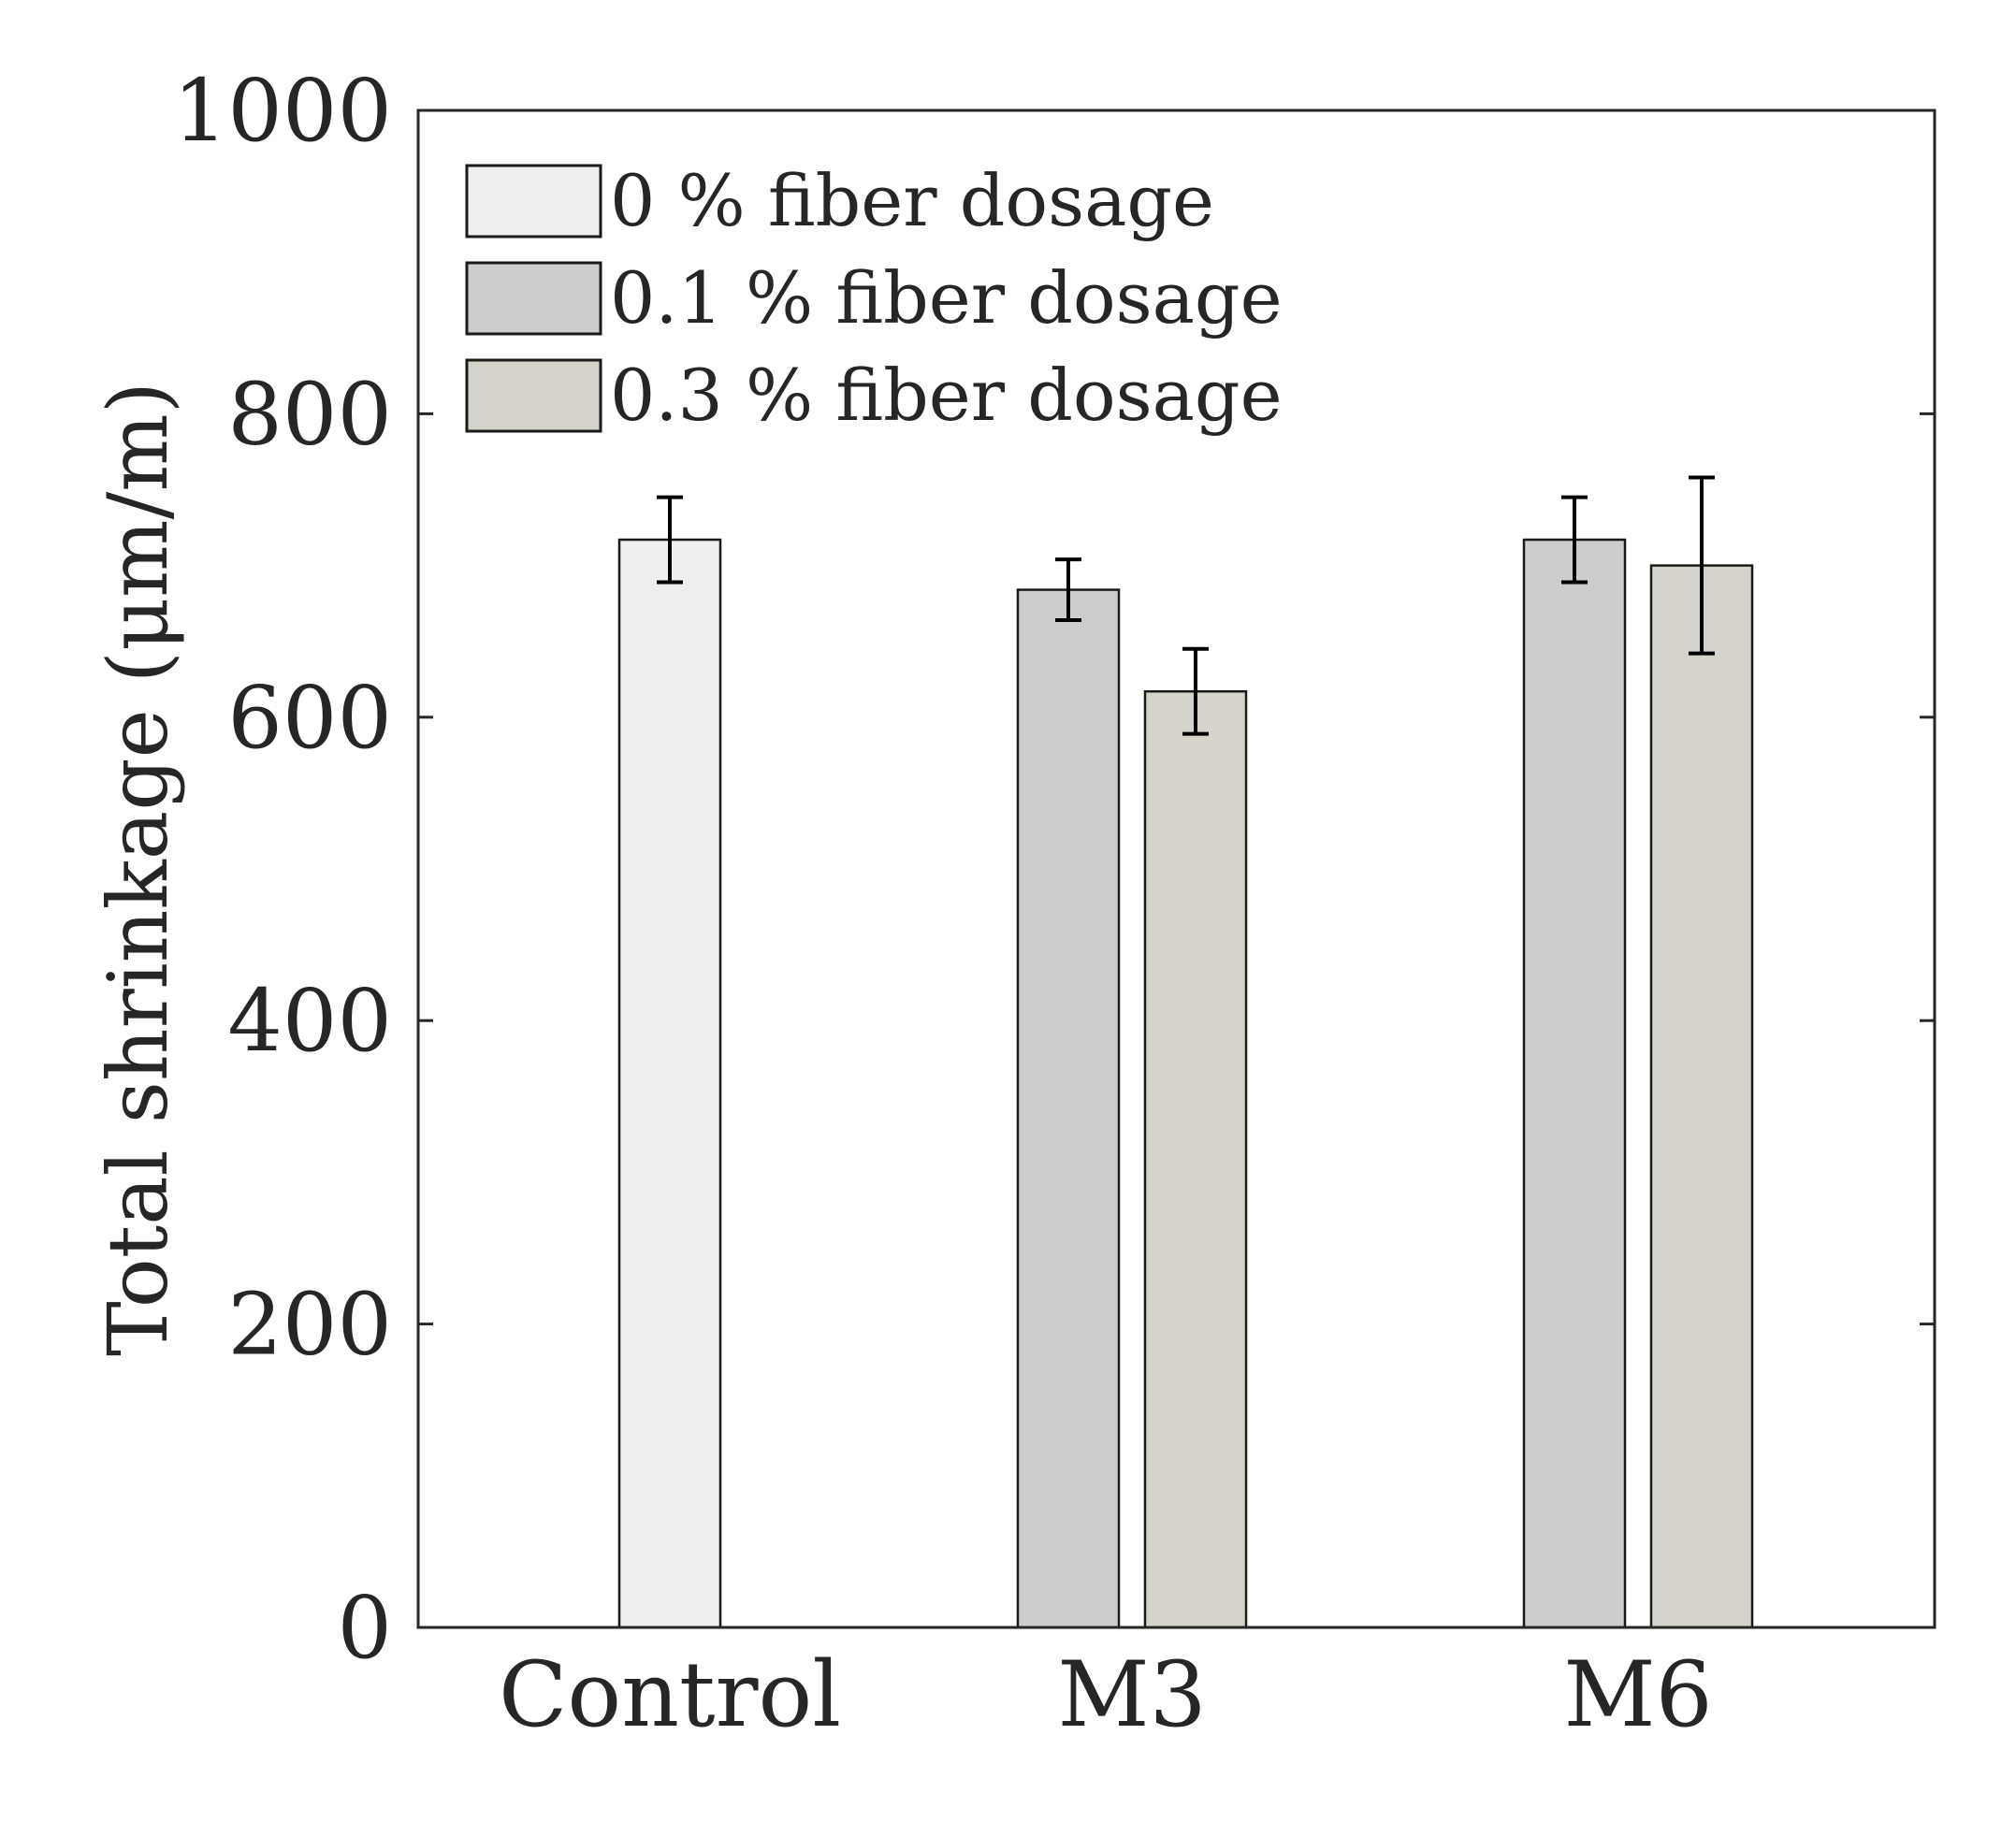 Image resolution: width=2016 pixels, height=1836 pixels. Describe the element at coordinates (947, 395) in the screenshot. I see `legend-label: 0.3 % fiber dosage` at that location.